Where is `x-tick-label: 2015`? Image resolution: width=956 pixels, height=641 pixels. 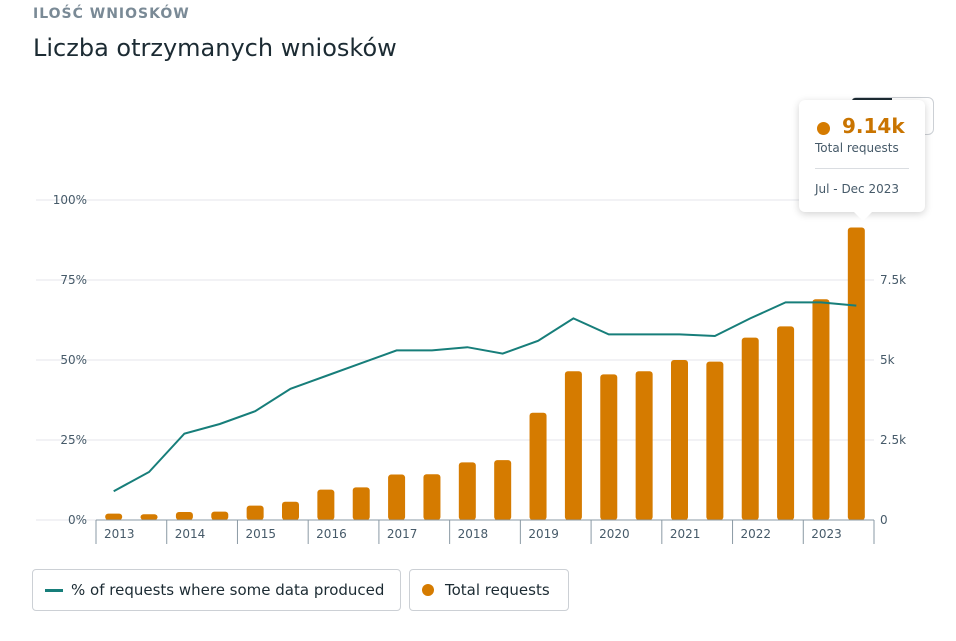 x-tick-label: 2015 is located at coordinates (260, 534).